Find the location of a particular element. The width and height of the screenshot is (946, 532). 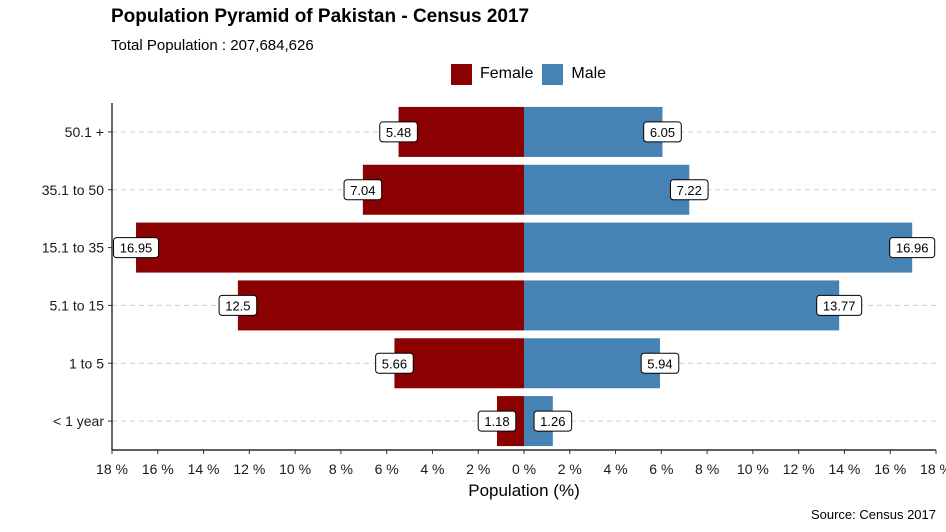

y-tick-label: 50.1 + is located at coordinates (84, 132).